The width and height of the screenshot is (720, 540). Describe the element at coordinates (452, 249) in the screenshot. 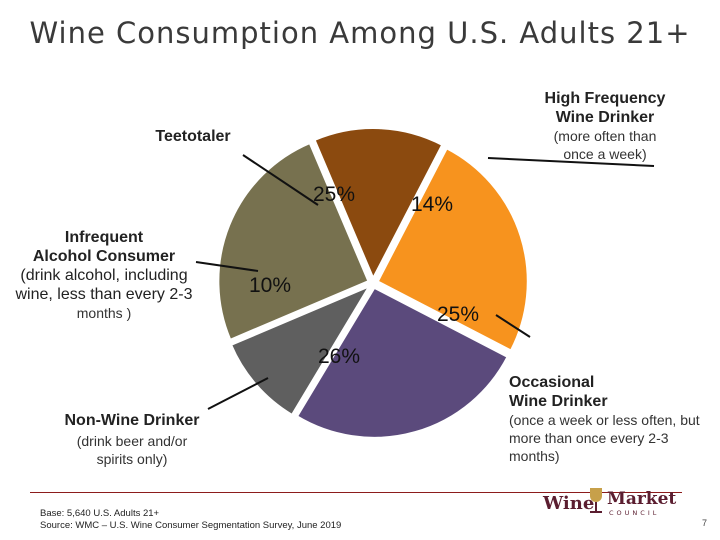

I see `pie-slice-occasional-wine-drinker` at that location.